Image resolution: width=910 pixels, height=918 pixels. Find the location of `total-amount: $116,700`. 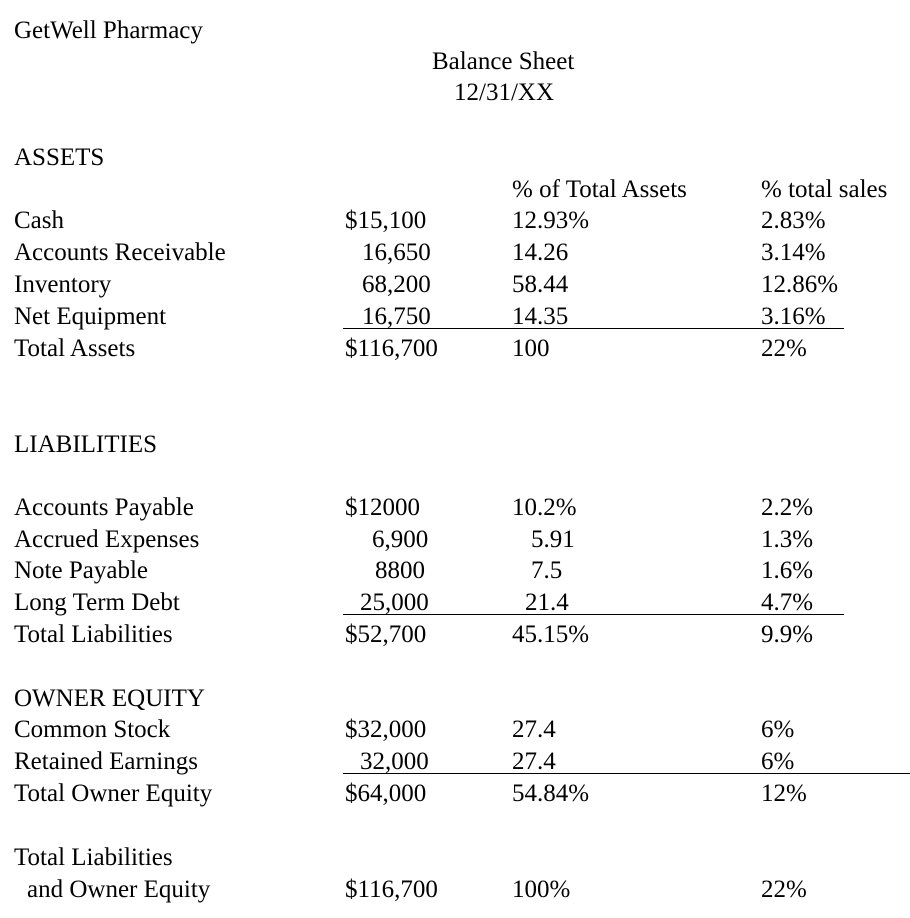

total-amount: $116,700 is located at coordinates (391, 348).